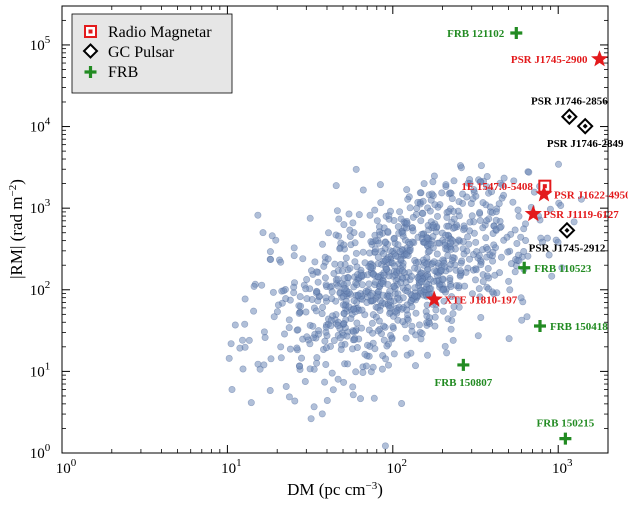 This screenshot has height=510, width=628. What do you see at coordinates (40, 44) in the screenshot?
I see `y-tick-label: 105` at bounding box center [40, 44].